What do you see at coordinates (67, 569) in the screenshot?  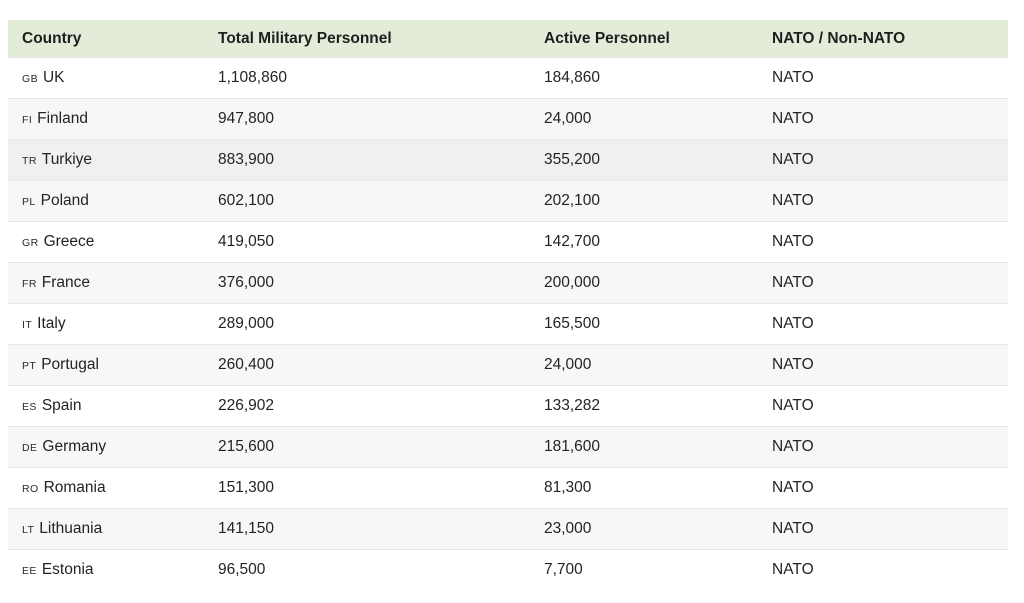 I see `country-name: Estonia` at bounding box center [67, 569].